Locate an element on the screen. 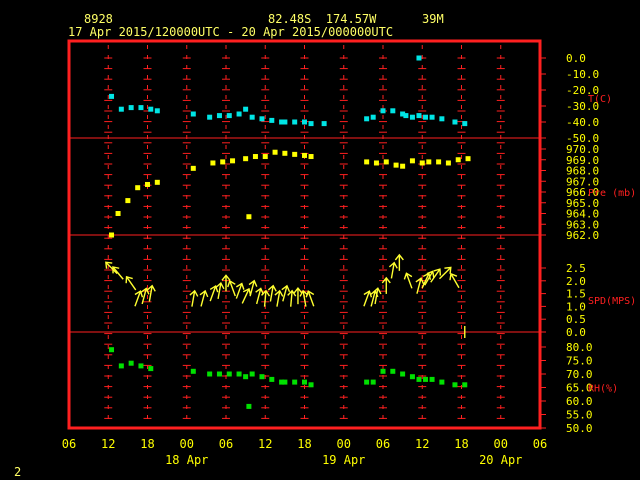  y-tick-label-temp: -30.0 is located at coordinates (582, 106).